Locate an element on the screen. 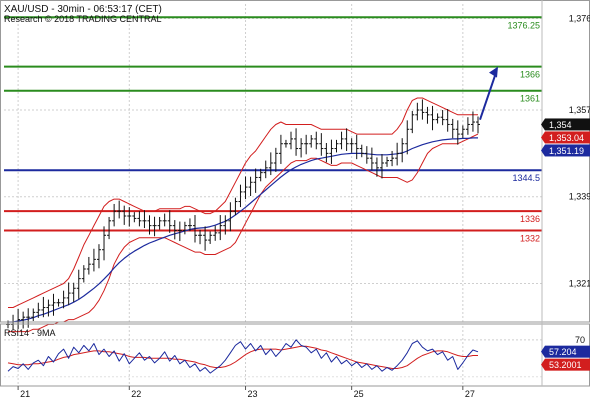 The image size is (590, 400). price-tag-0-pointer is located at coordinates (543, 124).